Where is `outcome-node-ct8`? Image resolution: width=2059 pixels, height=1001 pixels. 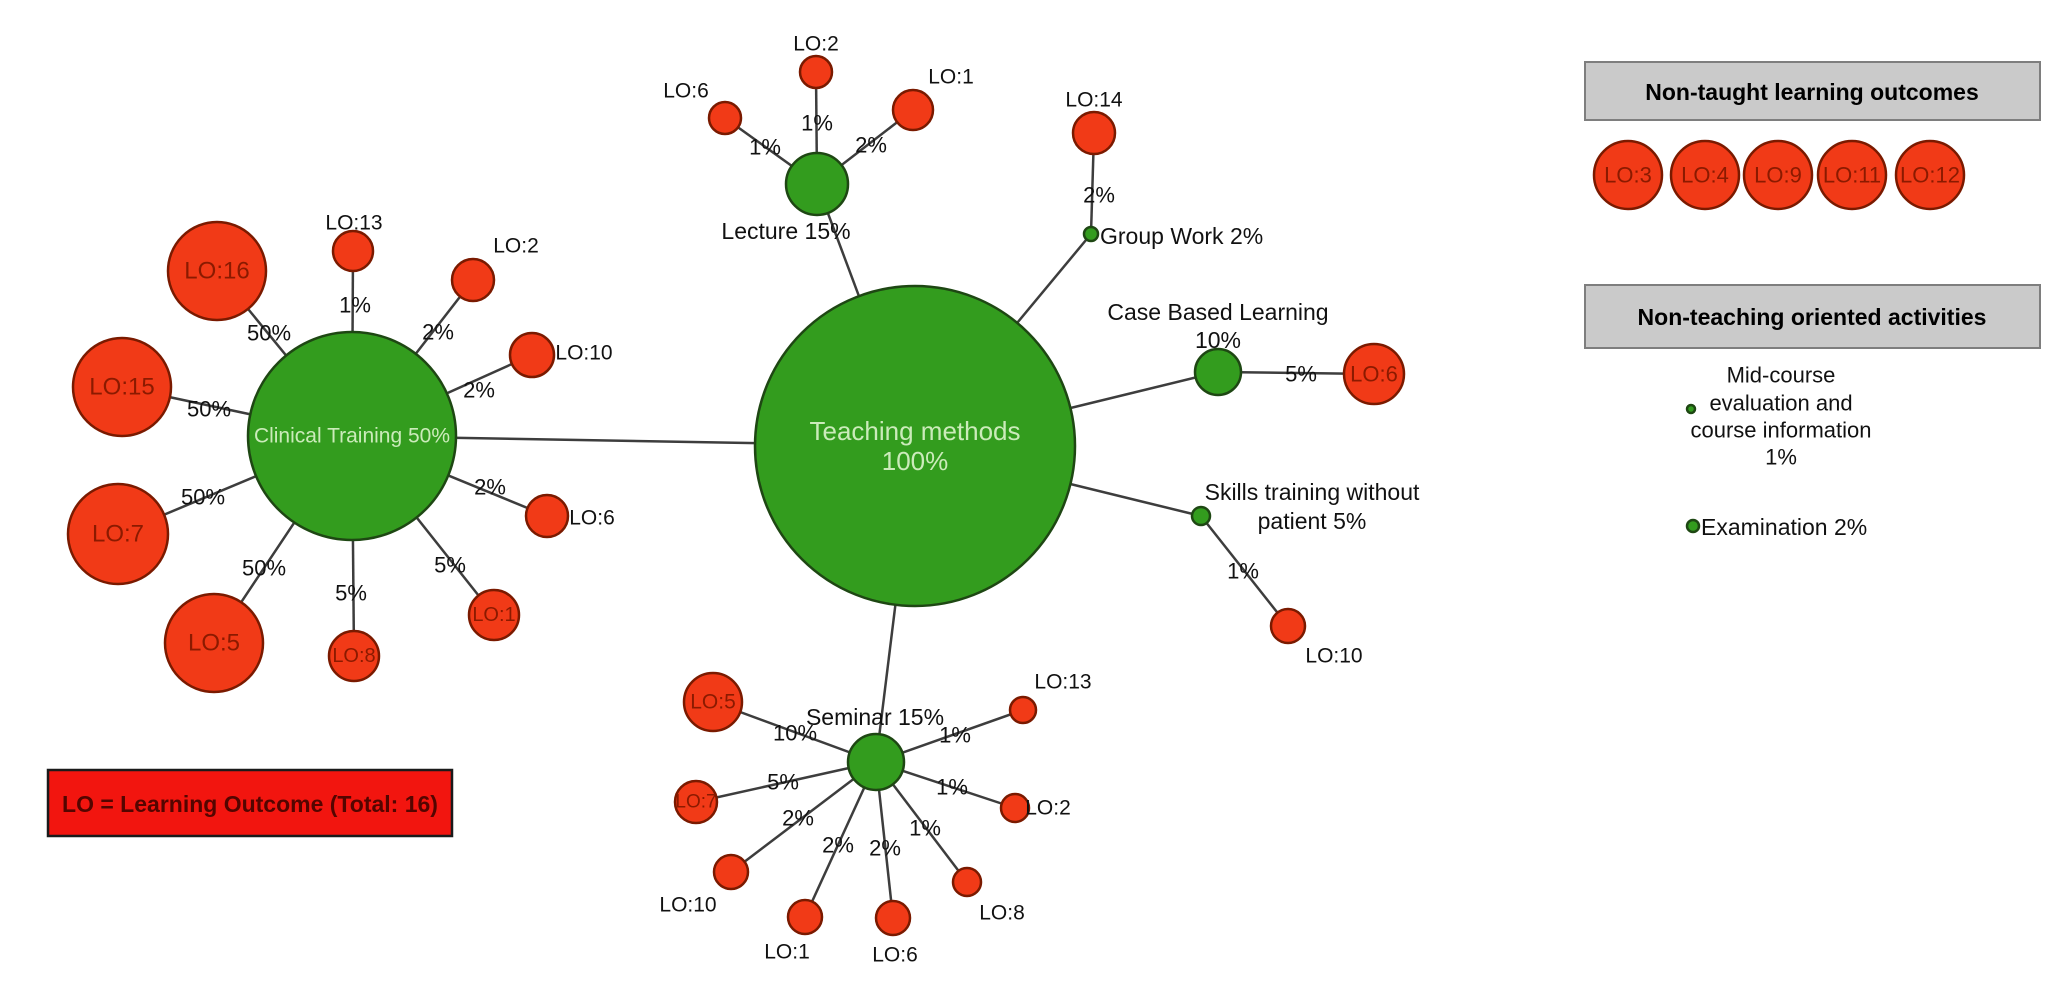
outcome-node-ct8 is located at coordinates (354, 656).